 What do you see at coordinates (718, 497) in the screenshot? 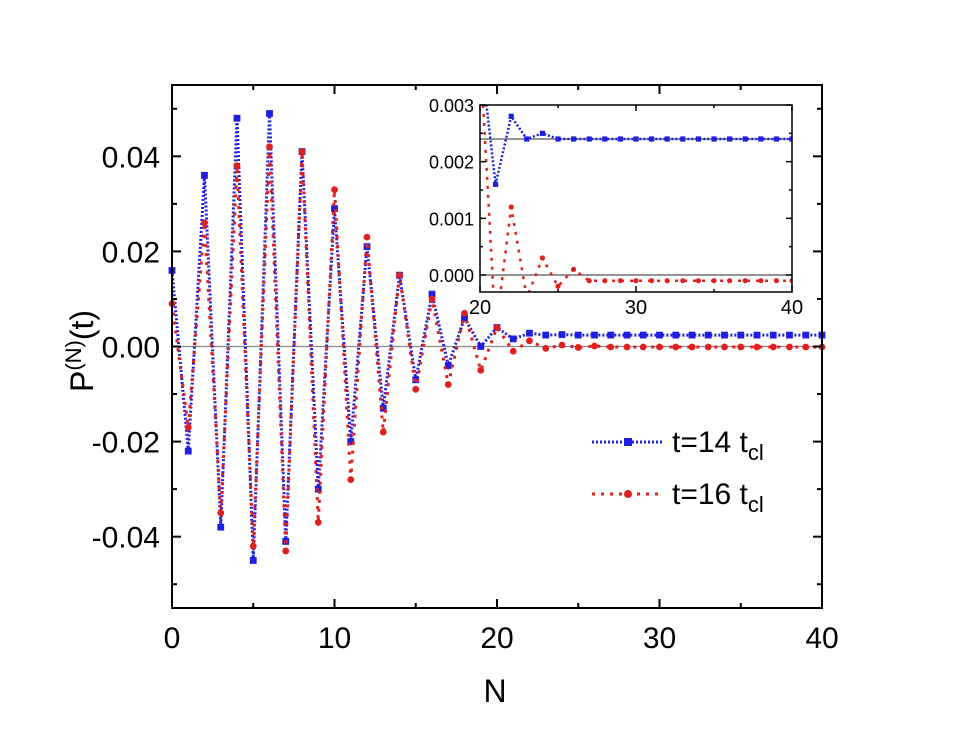
I see `legend-label-2: t=16 tcl` at bounding box center [718, 497].